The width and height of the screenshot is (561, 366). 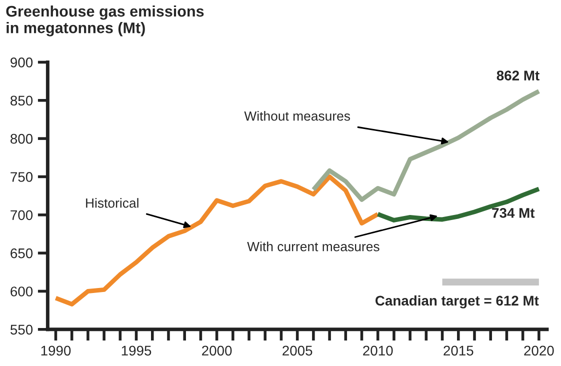 What do you see at coordinates (518, 75) in the screenshot?
I see `annotation: 862 Mt` at bounding box center [518, 75].